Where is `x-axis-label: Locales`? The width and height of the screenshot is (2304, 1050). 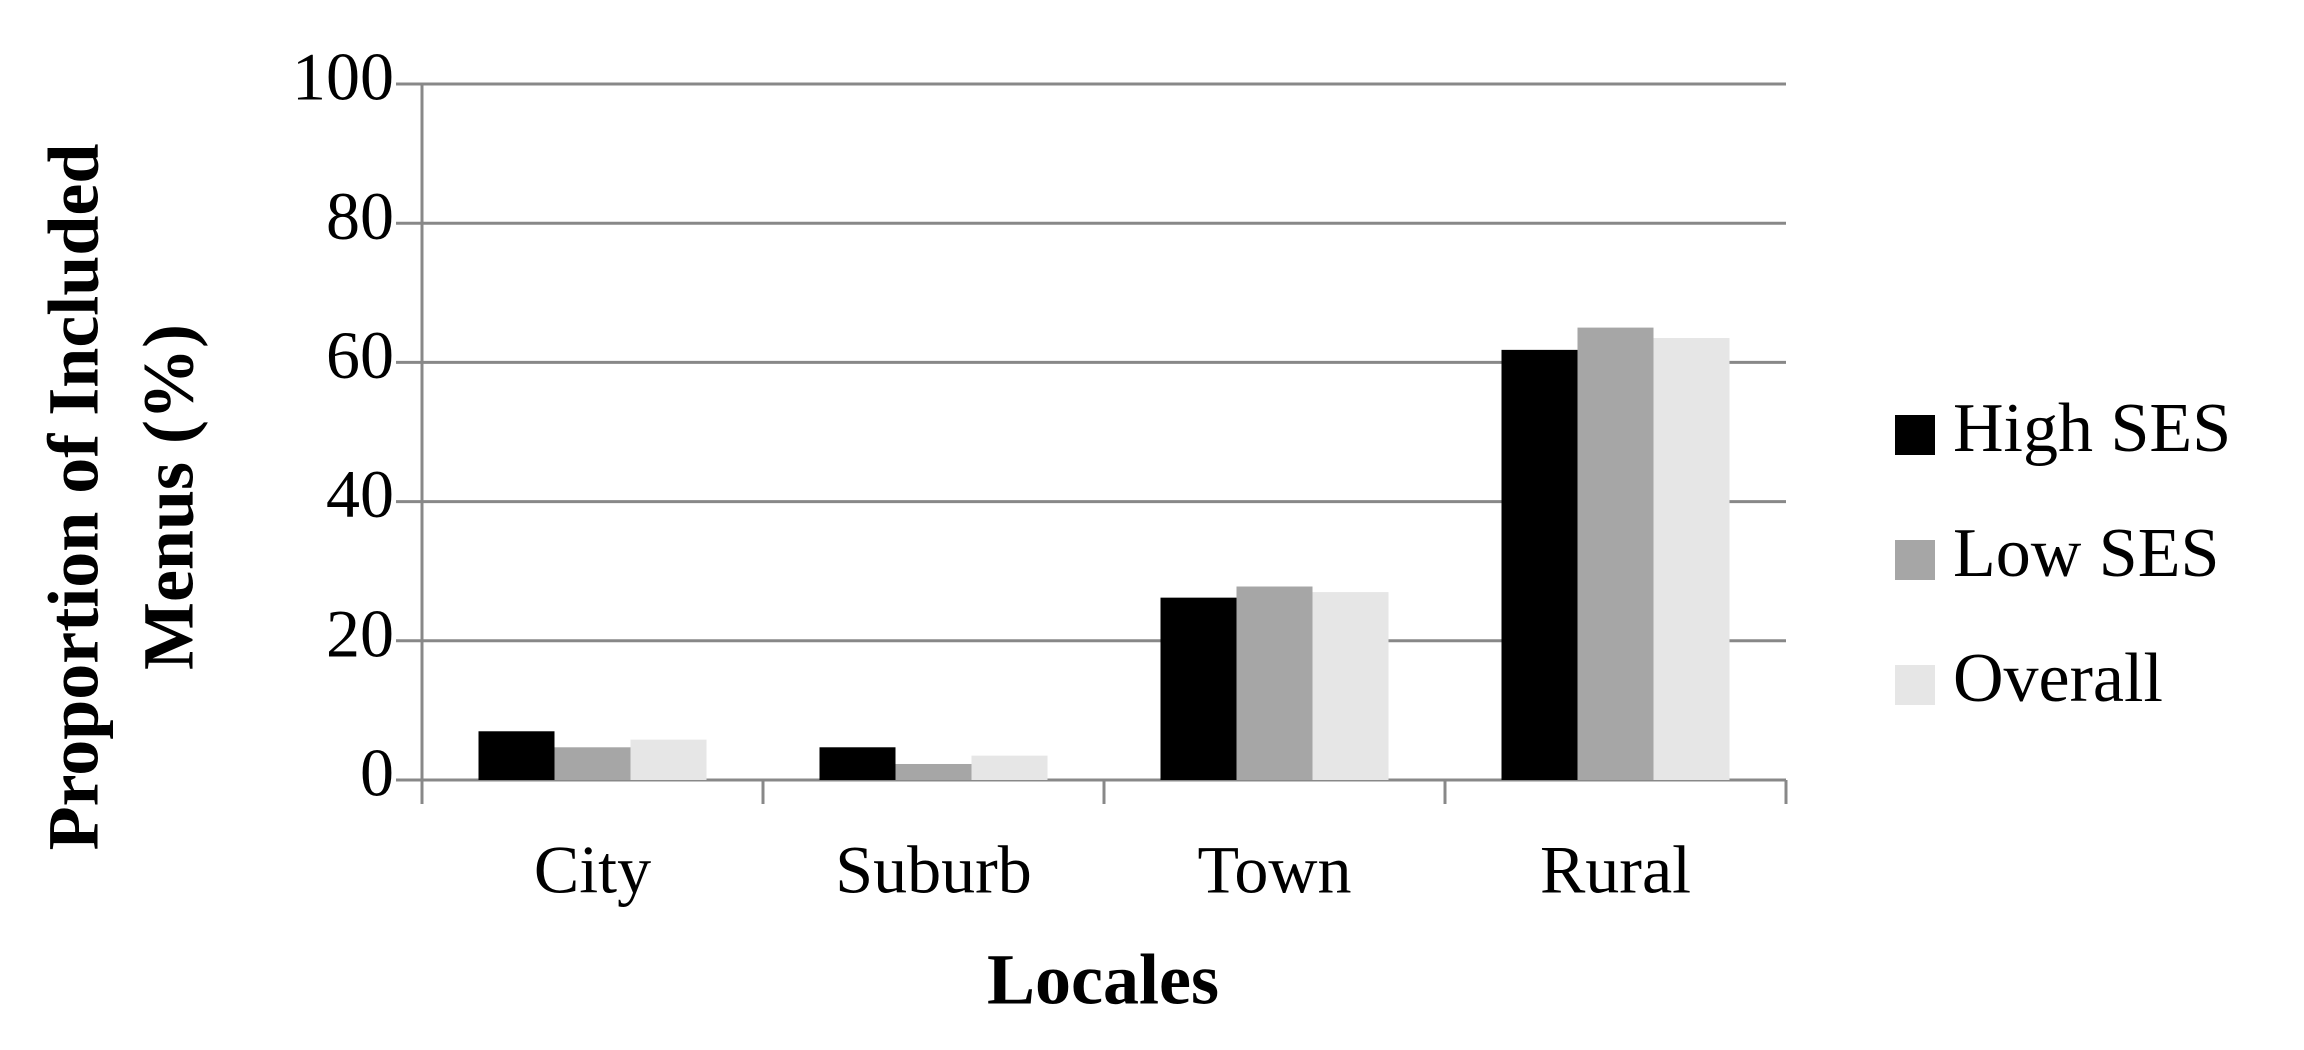
x-axis-label: Locales is located at coordinates (1103, 980).